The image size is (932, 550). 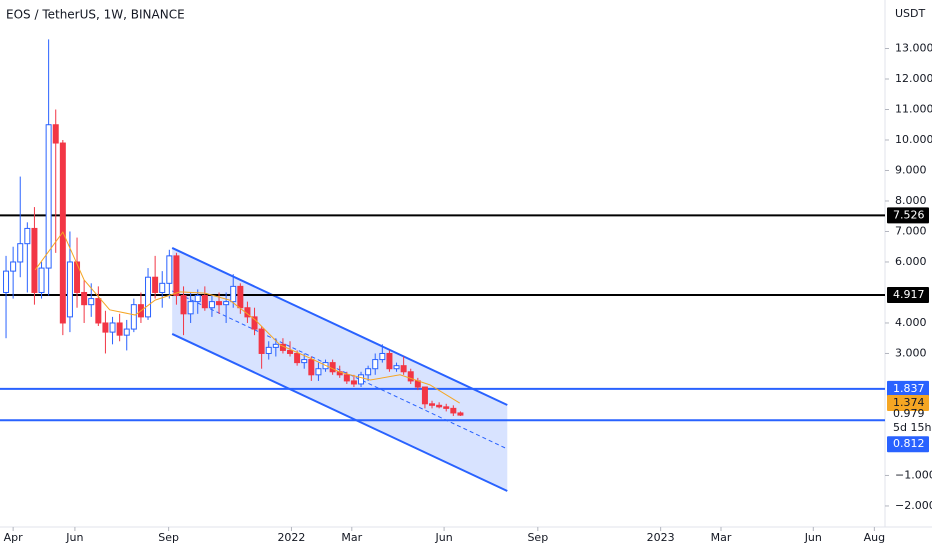 I want to click on price-label: 4.917, so click(x=909, y=294).